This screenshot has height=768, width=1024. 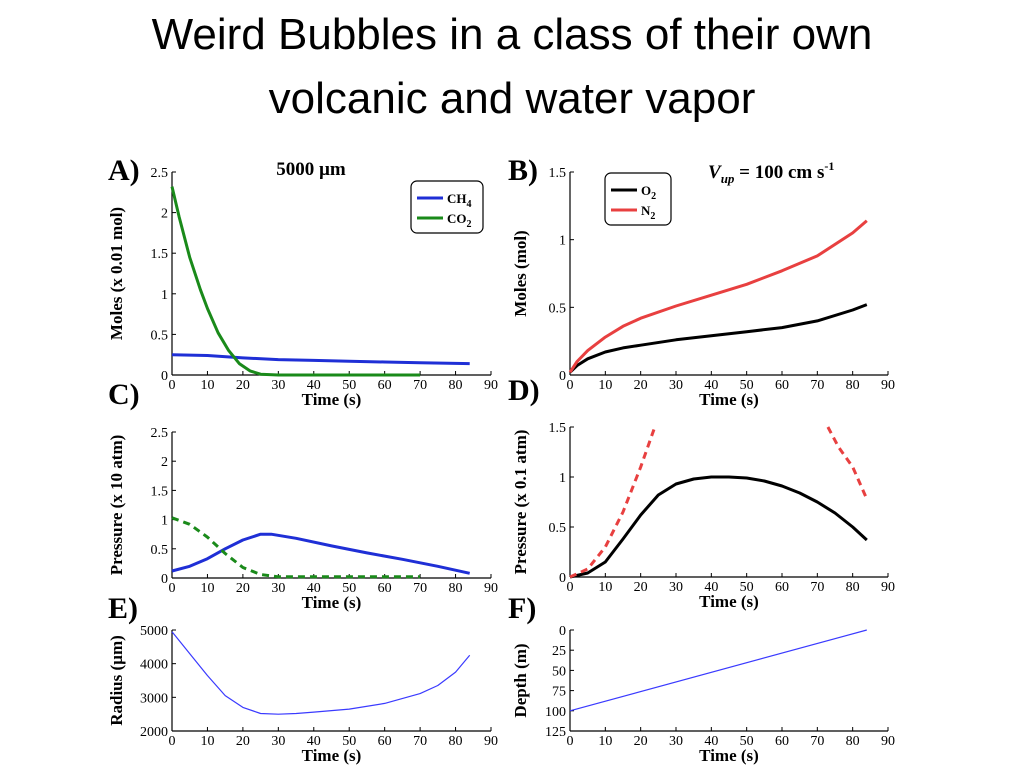 What do you see at coordinates (520, 680) in the screenshot?
I see `y-axis-label: Depth (m)` at bounding box center [520, 680].